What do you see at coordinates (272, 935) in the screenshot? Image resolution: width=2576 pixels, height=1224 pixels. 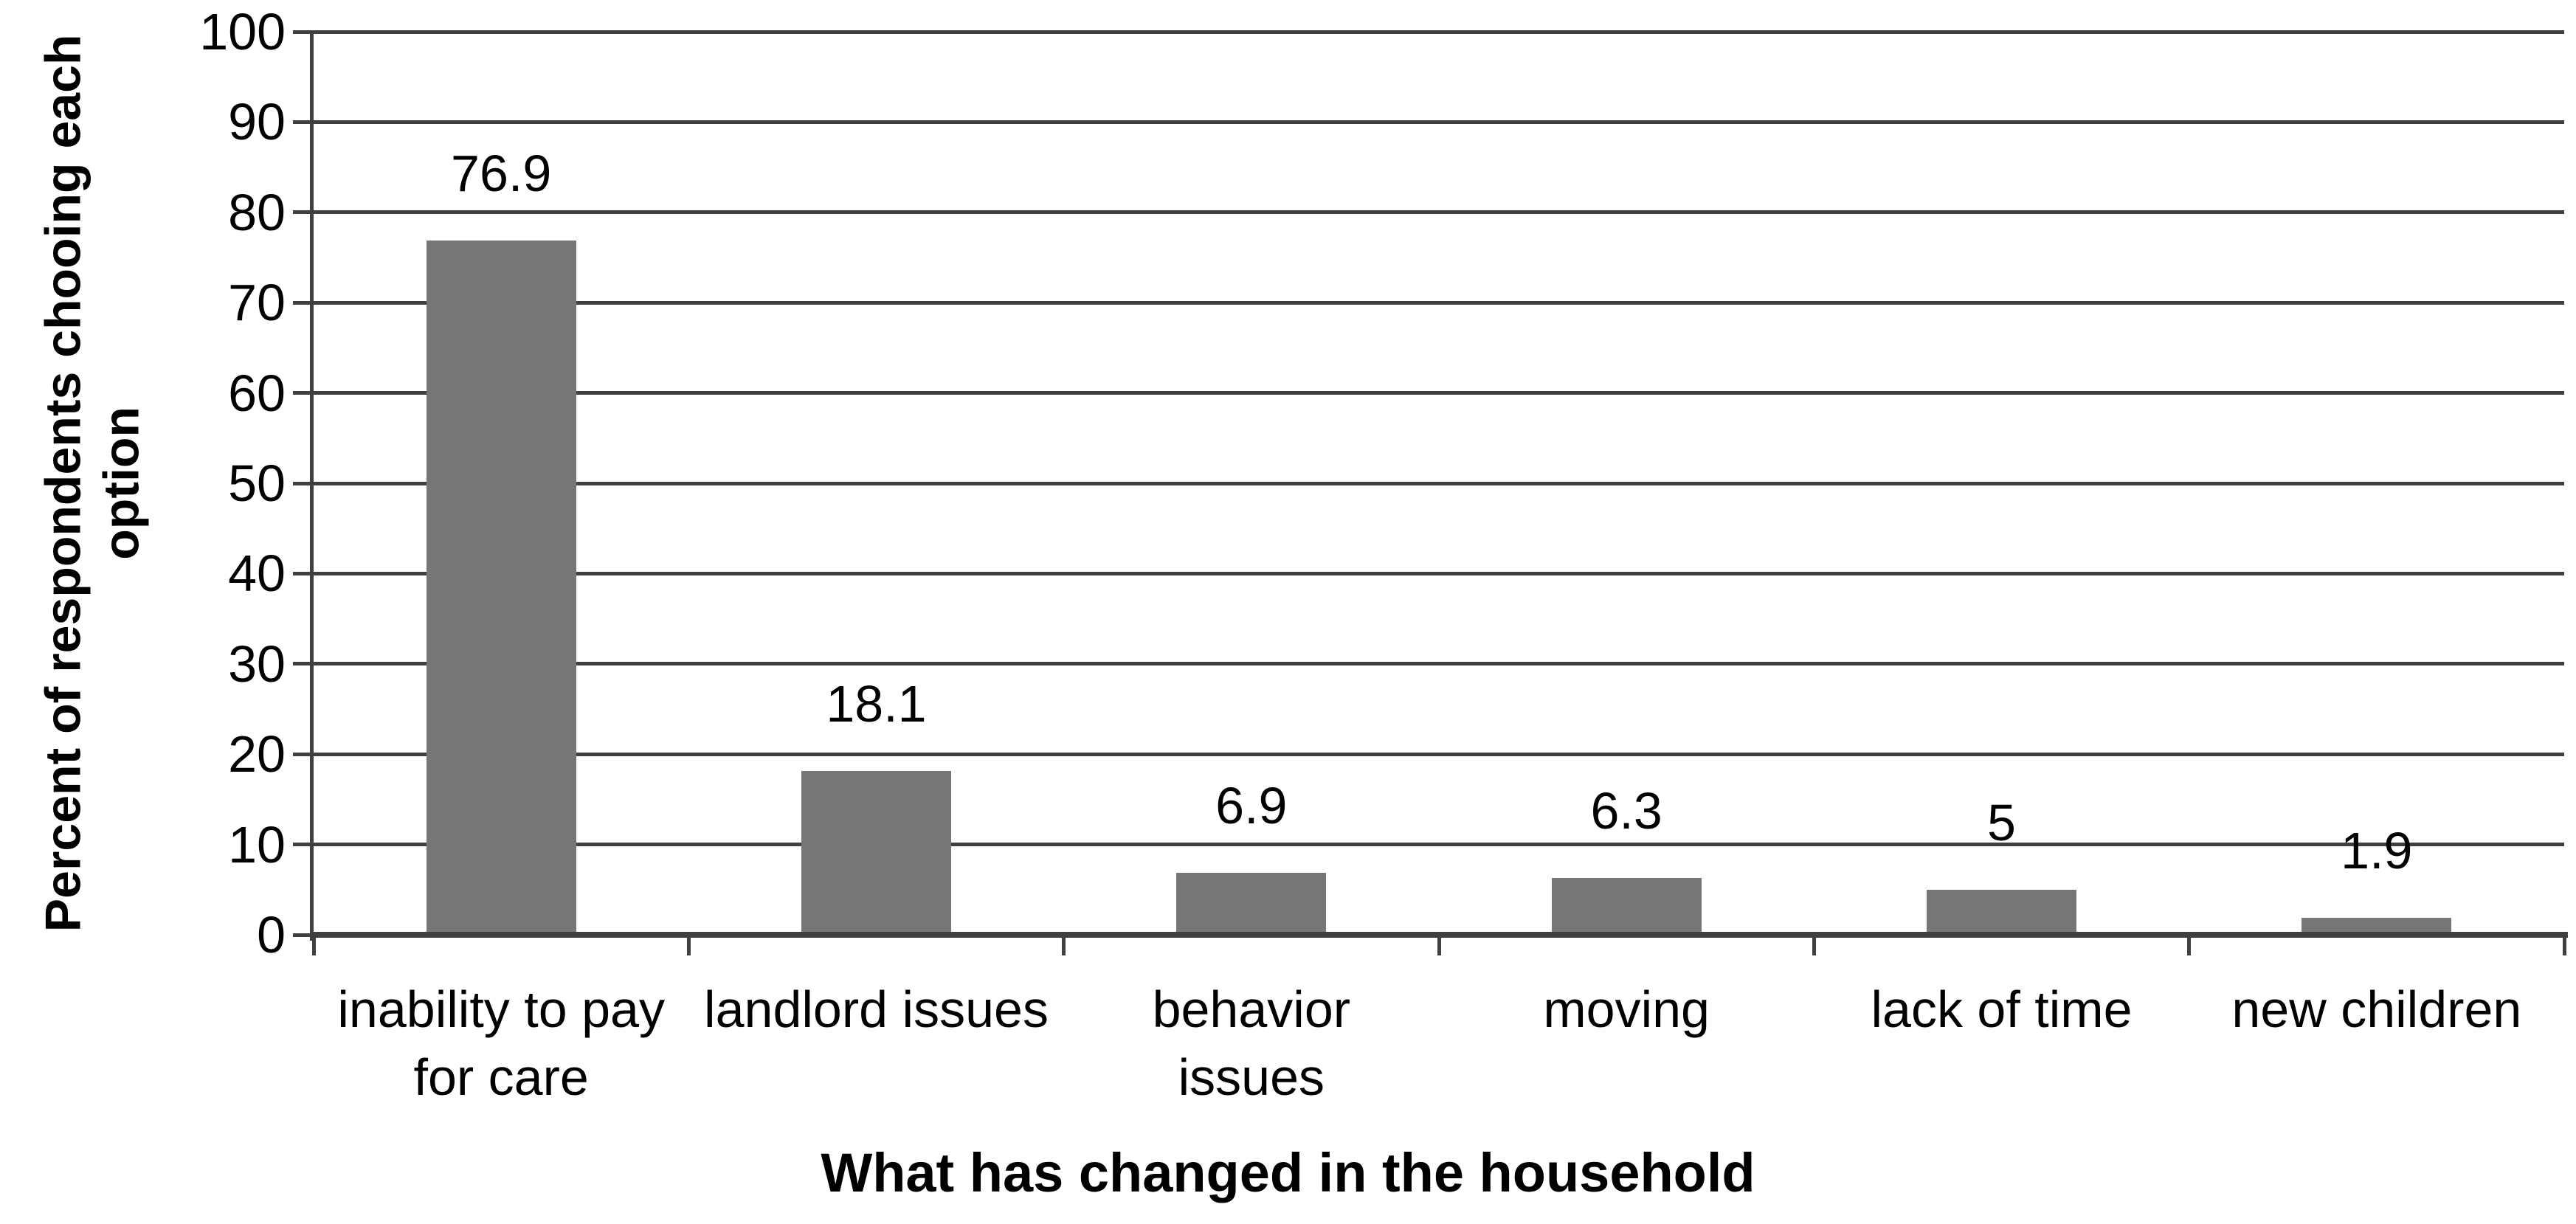 I see `y-tick-label-0: 0` at bounding box center [272, 935].